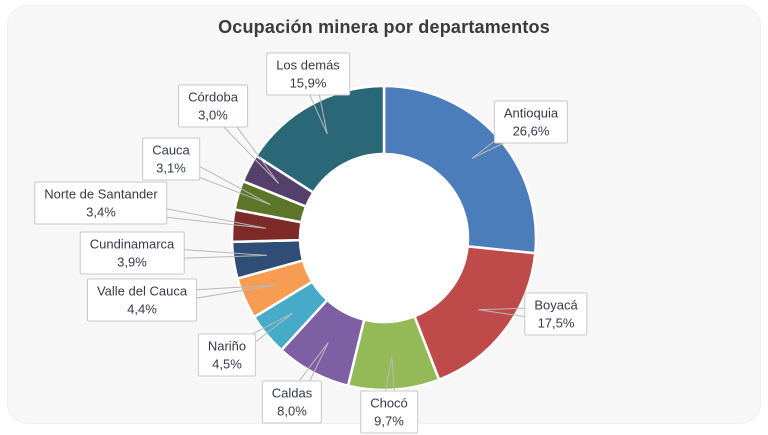 This screenshot has width=768, height=435. What do you see at coordinates (384, 238) in the screenshot?
I see `donut-hole` at bounding box center [384, 238].